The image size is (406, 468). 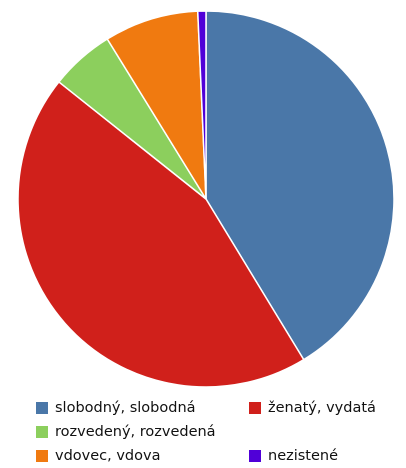 I want to click on legend-item-zenaty: ženatý, vydatá, so click(x=312, y=408).